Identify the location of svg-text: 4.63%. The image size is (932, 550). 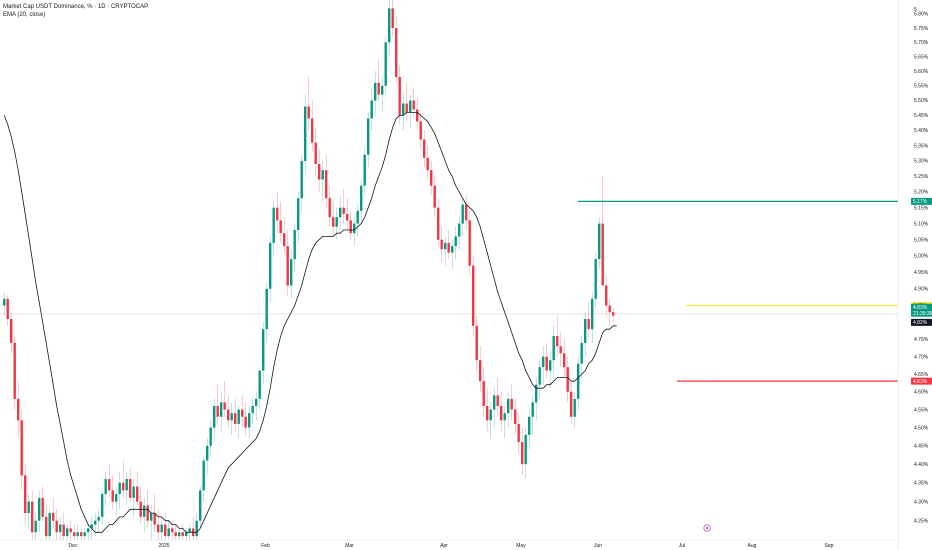
(920, 382).